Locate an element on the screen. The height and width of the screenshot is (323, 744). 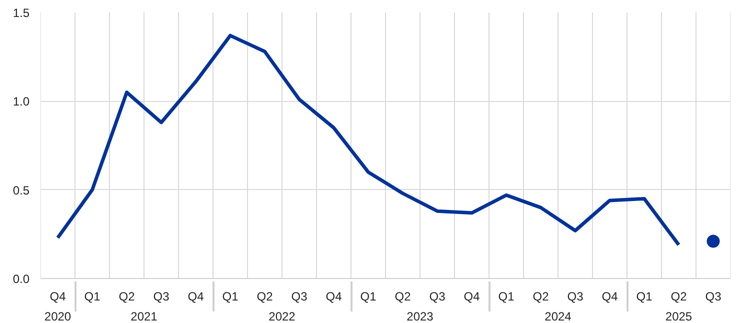
y-tick-label: 1.0 is located at coordinates (21, 101).